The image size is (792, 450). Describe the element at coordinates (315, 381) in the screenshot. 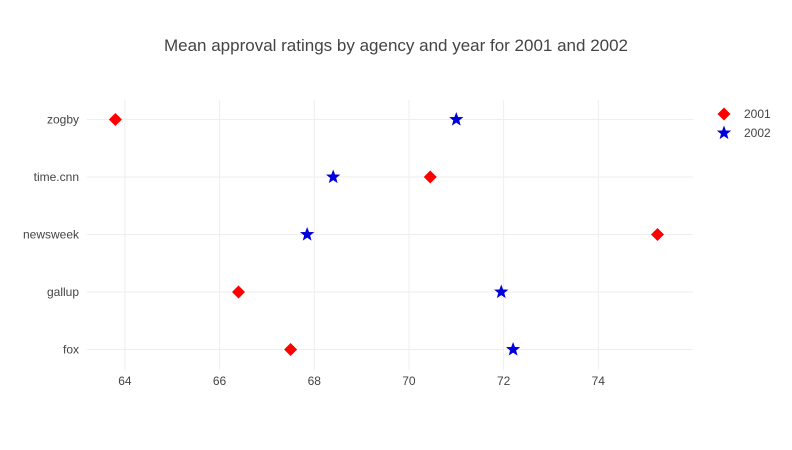

I see `x-tick-label: 68` at that location.